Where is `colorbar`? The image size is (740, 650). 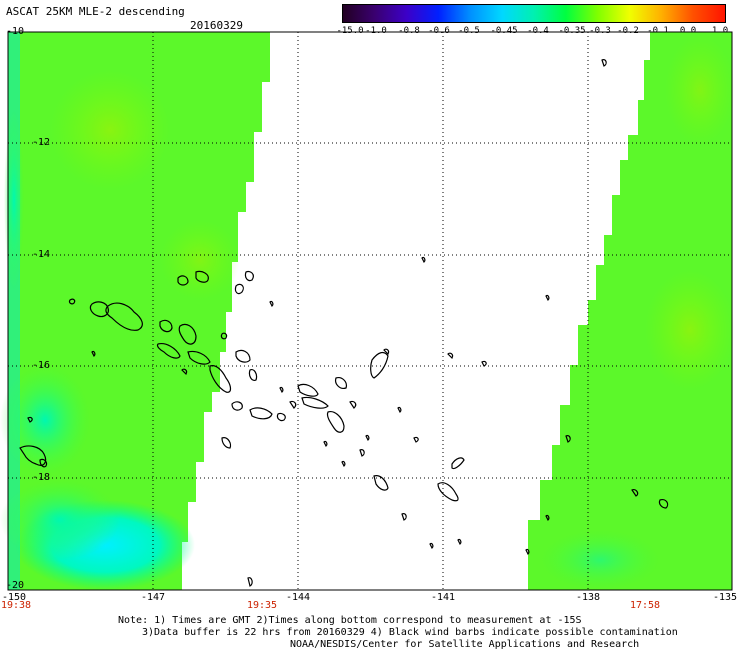
colorbar is located at coordinates (534, 13).